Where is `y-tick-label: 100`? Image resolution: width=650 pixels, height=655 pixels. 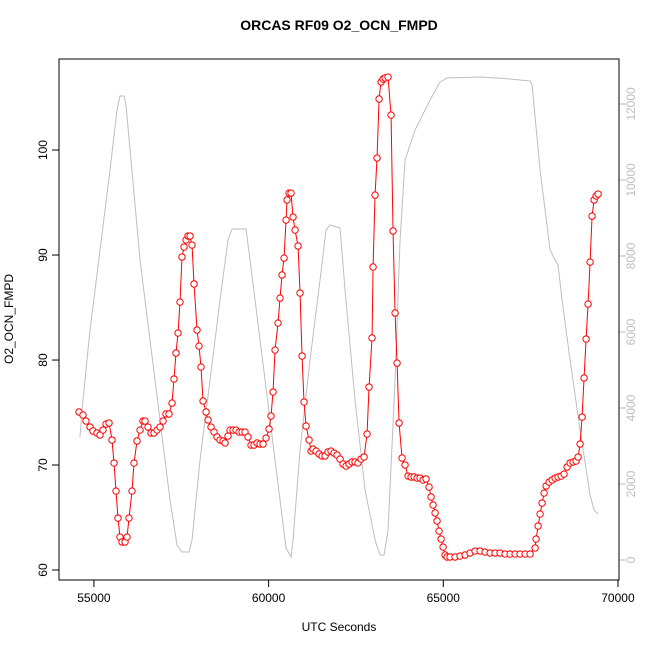
y-tick-label: 100 is located at coordinates (43, 150).